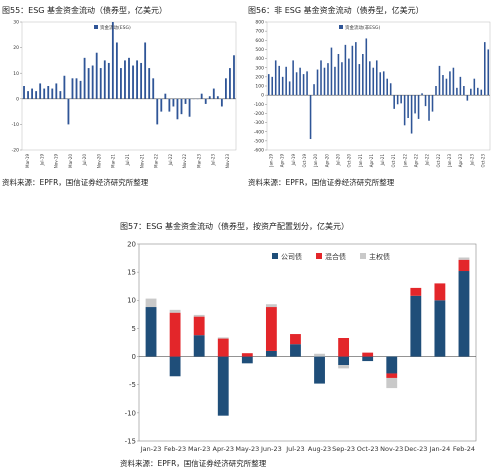 The image size is (499, 475). Describe the element at coordinates (259, 123) in the screenshot. I see `fig56-y-tick-label: -300` at that location.